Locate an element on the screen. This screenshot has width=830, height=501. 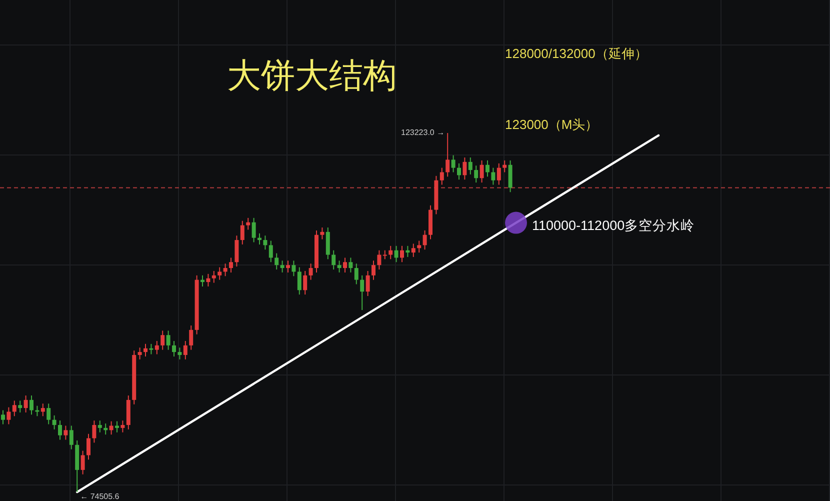
annotation: ← 74505.6 is located at coordinates (100, 496).